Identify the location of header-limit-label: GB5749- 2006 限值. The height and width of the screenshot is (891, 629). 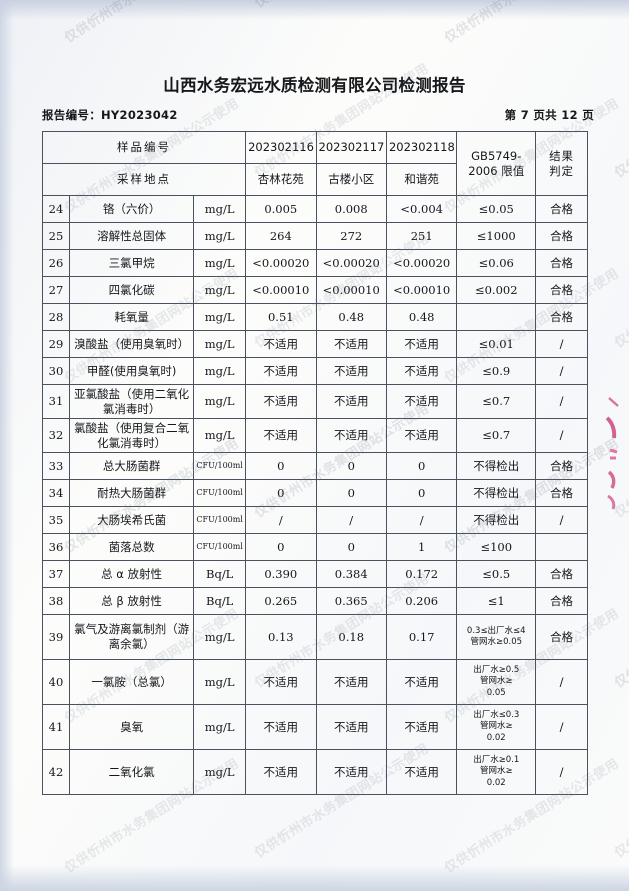
(496, 163).